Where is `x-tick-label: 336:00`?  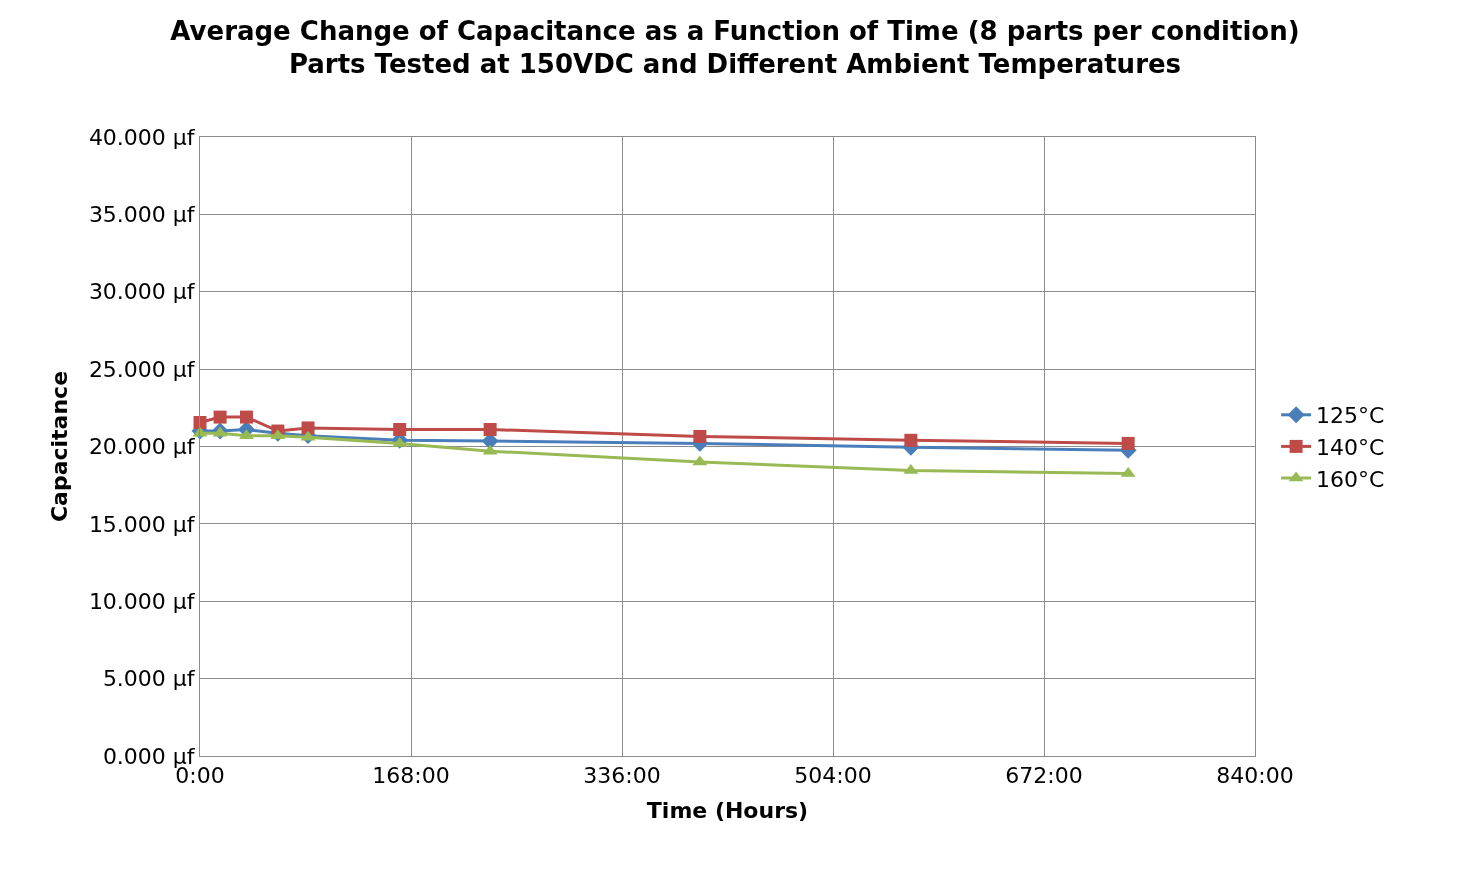
x-tick-label: 336:00 is located at coordinates (622, 776).